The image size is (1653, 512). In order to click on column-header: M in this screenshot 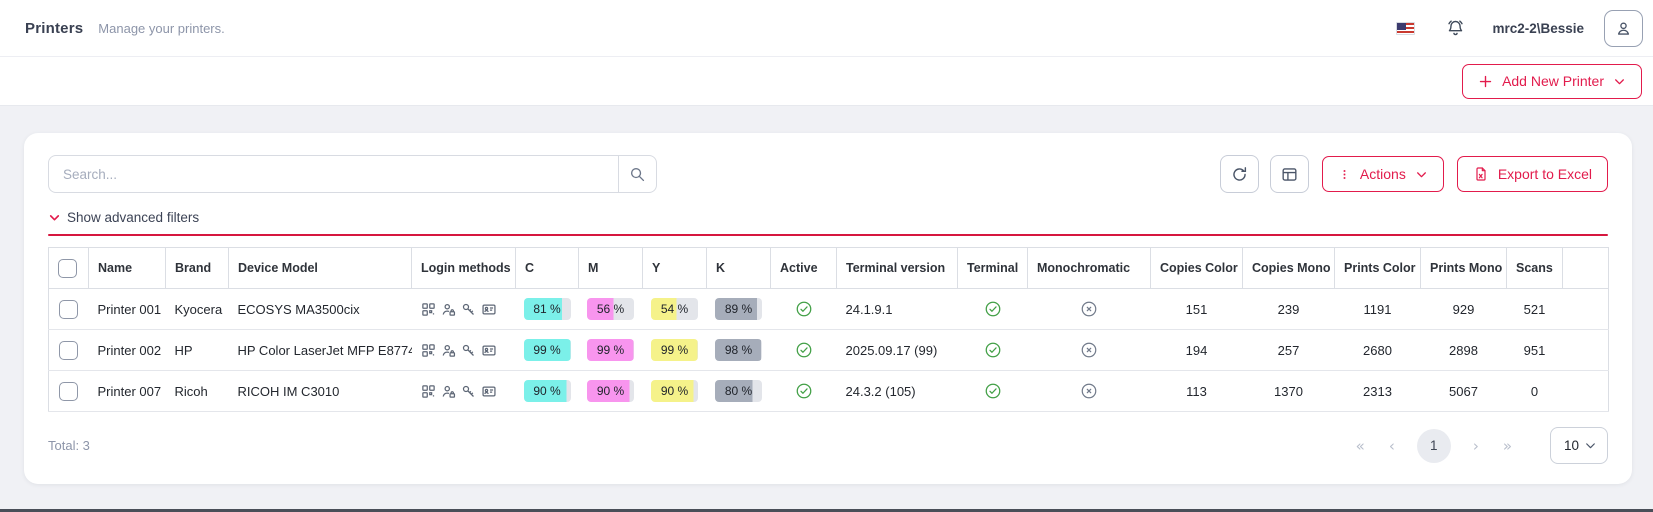, I will do `click(610, 268)`.